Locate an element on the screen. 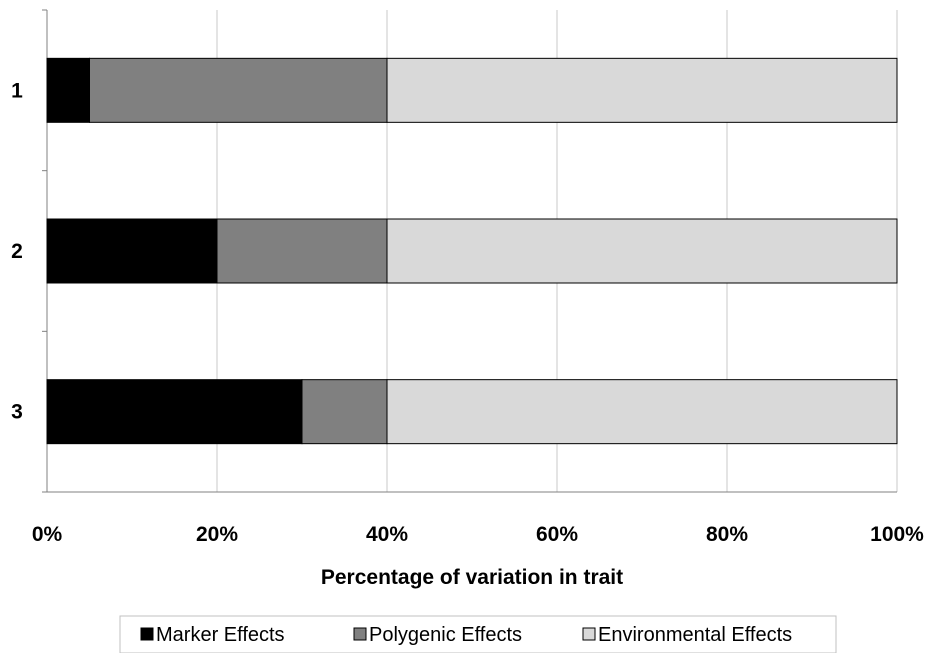 This screenshot has width=932, height=653. x-tick-label: 60% is located at coordinates (557, 534).